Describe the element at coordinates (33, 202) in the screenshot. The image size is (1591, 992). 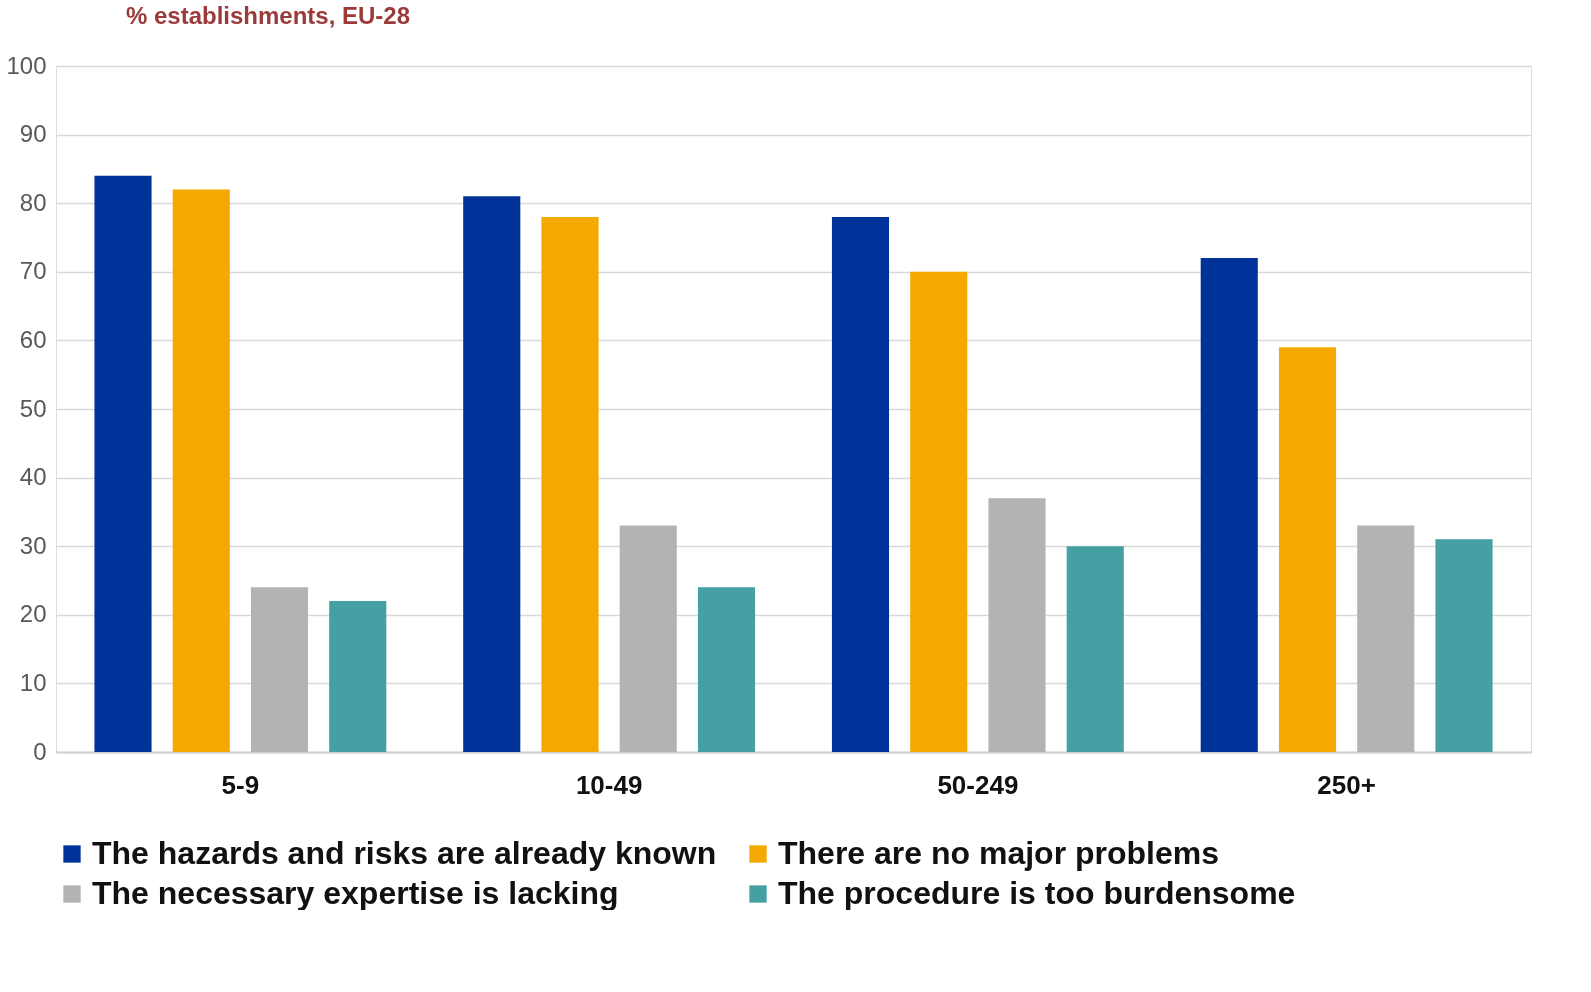
I see `y-tick-label: 80` at that location.